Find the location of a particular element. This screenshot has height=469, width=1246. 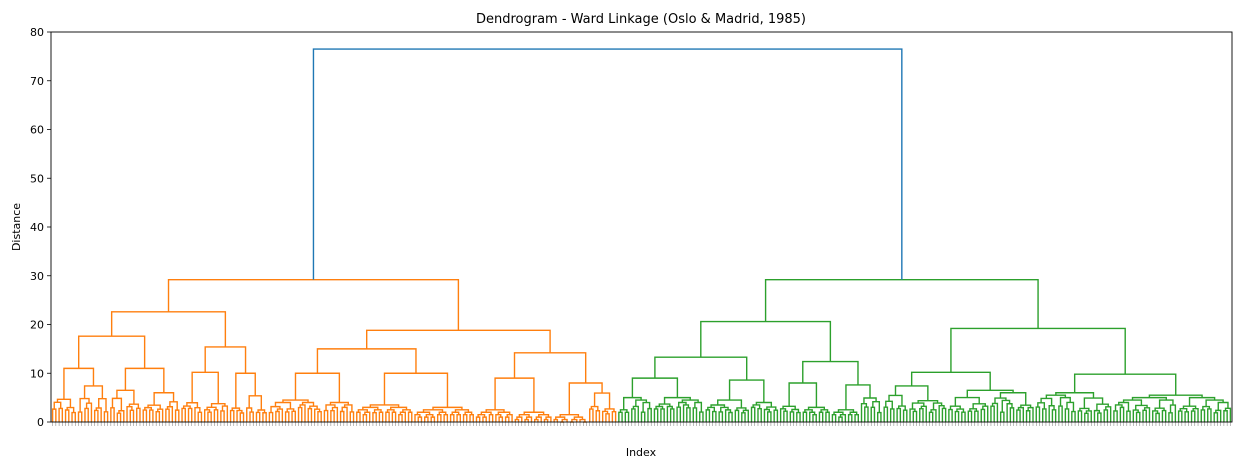

y-tick-label: 60 is located at coordinates (37, 130).